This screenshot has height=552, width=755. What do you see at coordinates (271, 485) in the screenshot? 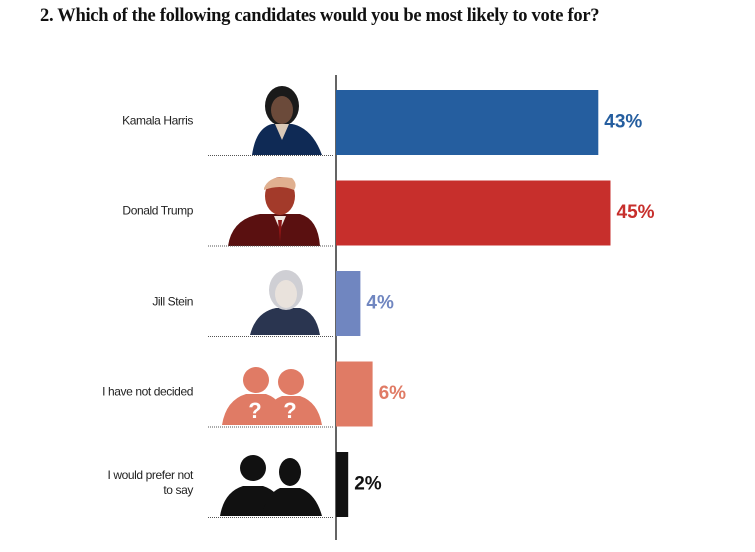
I see `icon-no-answer` at bounding box center [271, 485].